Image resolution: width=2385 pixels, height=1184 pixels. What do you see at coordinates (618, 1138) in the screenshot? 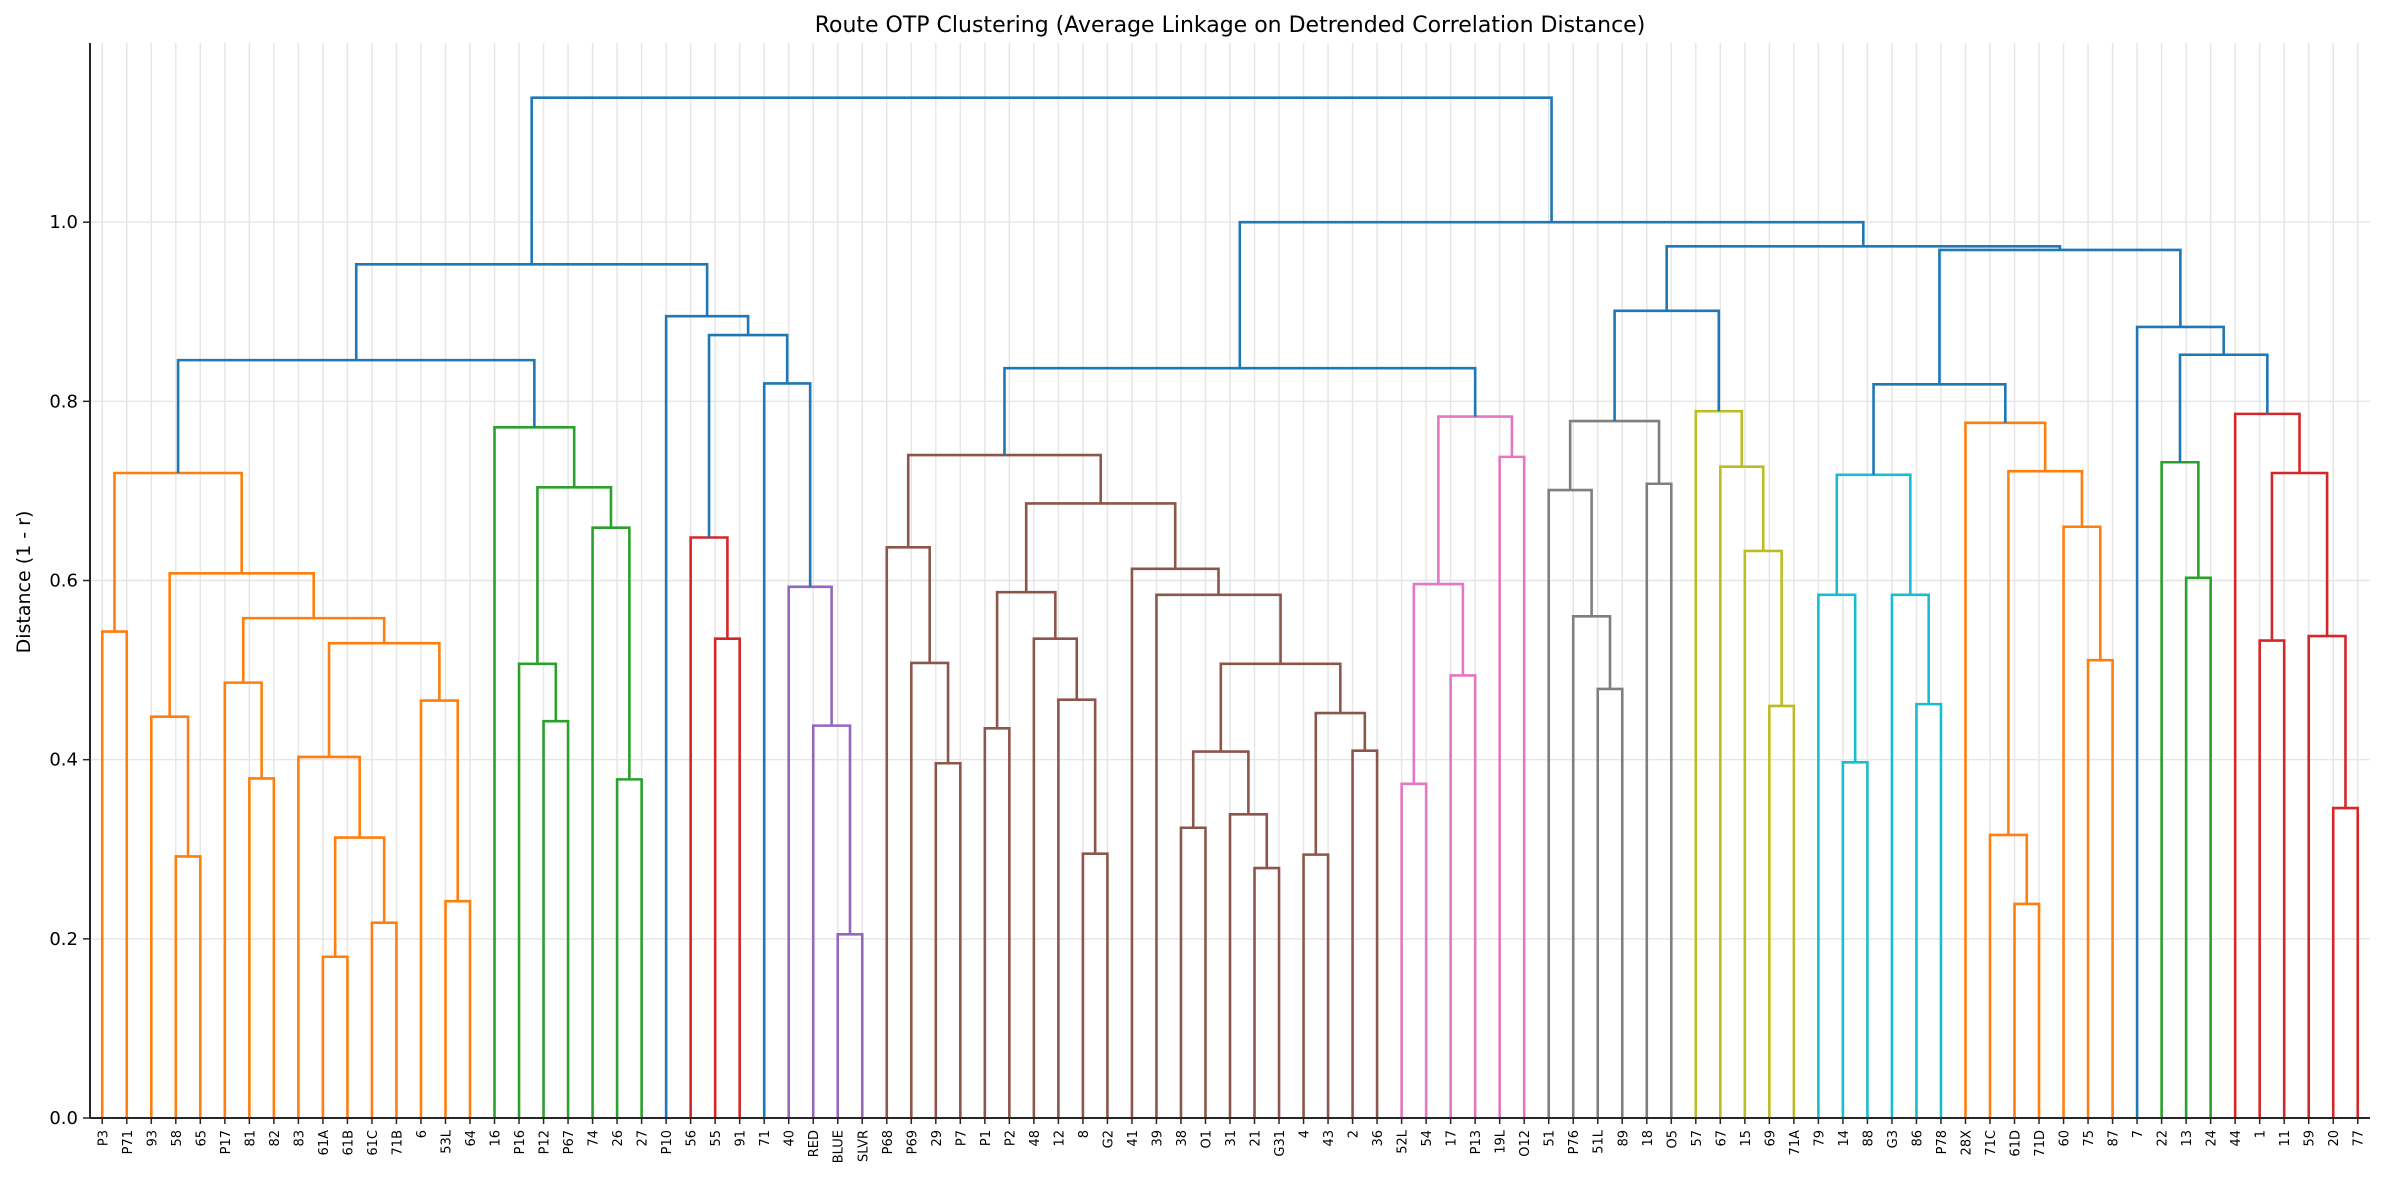
I see `leaf-label: 26` at bounding box center [618, 1138].